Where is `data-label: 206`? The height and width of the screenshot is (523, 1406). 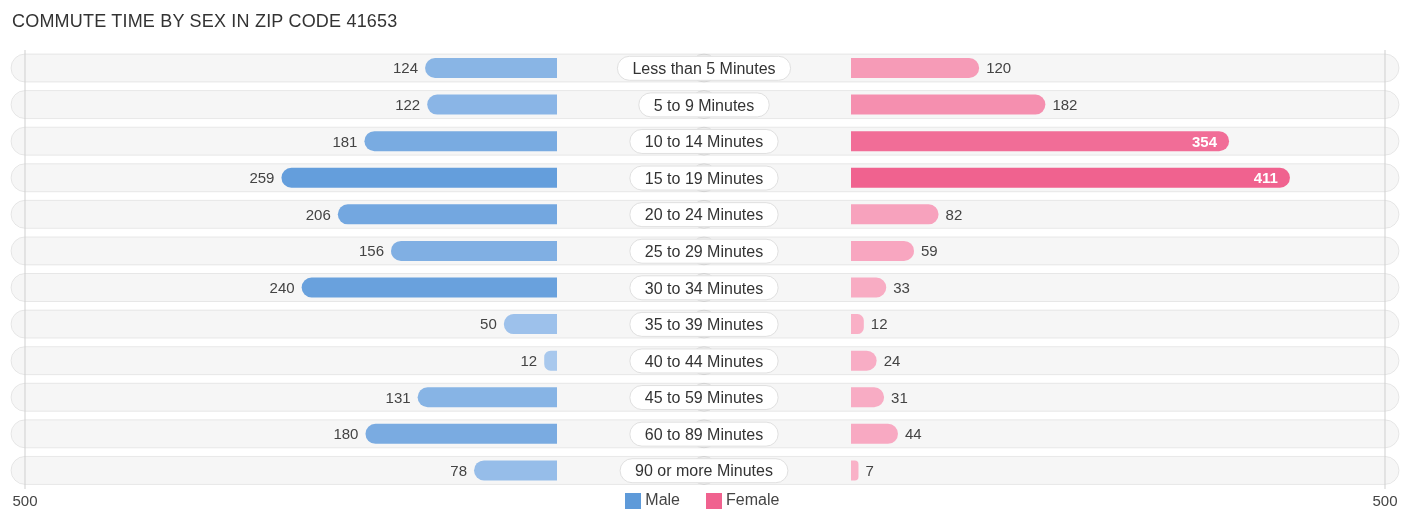
data-label: 206 is located at coordinates (318, 214).